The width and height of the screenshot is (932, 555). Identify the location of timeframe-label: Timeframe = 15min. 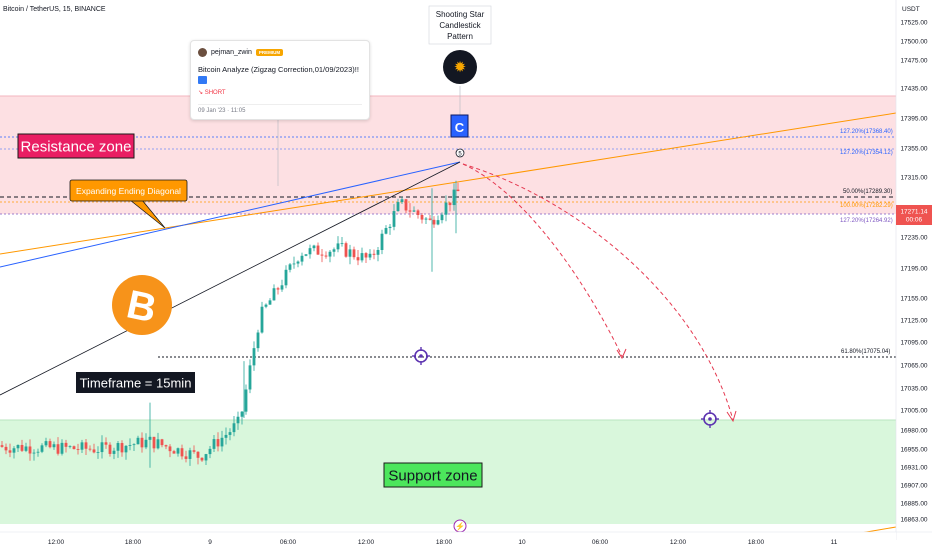
(136, 383).